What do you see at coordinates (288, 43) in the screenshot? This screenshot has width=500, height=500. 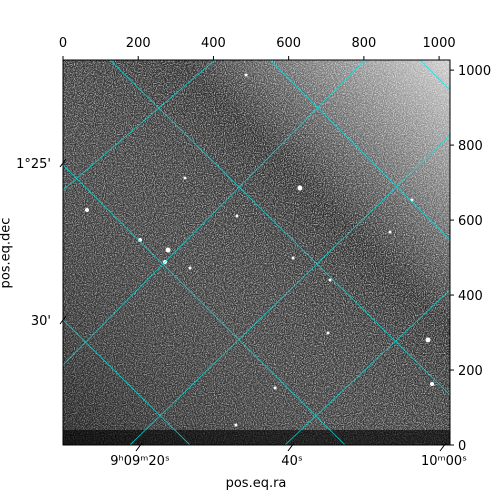 I see `x-tick-label: 600` at bounding box center [288, 43].